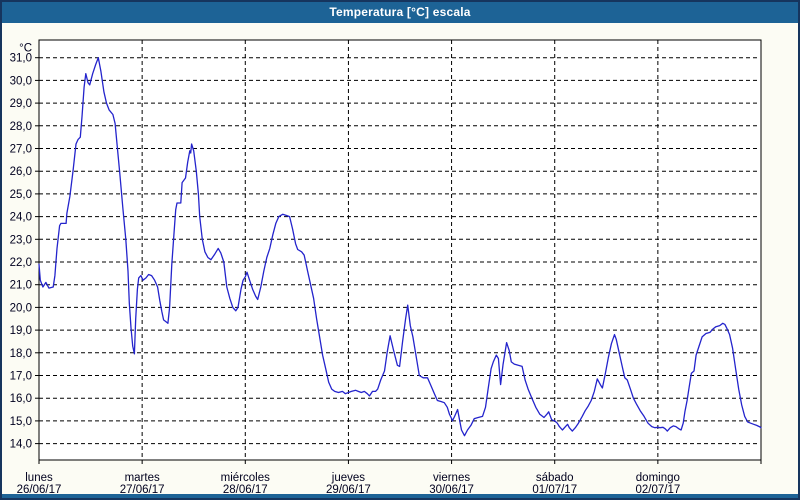 The width and height of the screenshot is (800, 500). I want to click on y-tick-label: 20,0, so click(21, 308).